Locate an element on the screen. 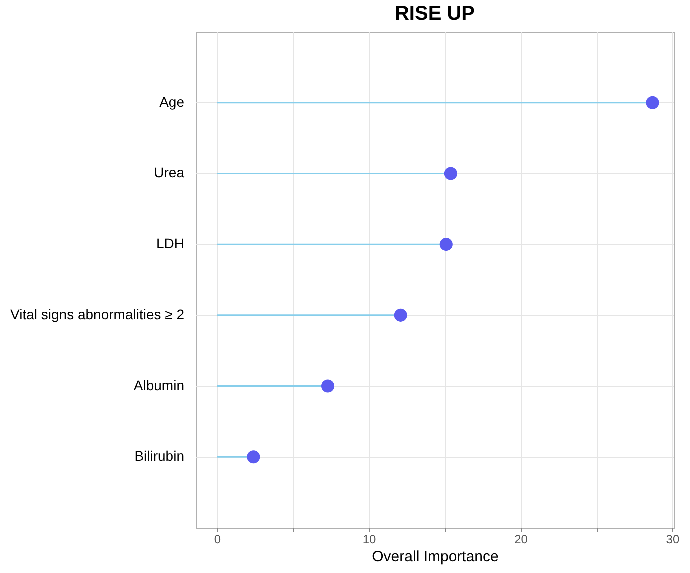 This screenshot has width=690, height=573. x-tick-label: 0 is located at coordinates (218, 539).